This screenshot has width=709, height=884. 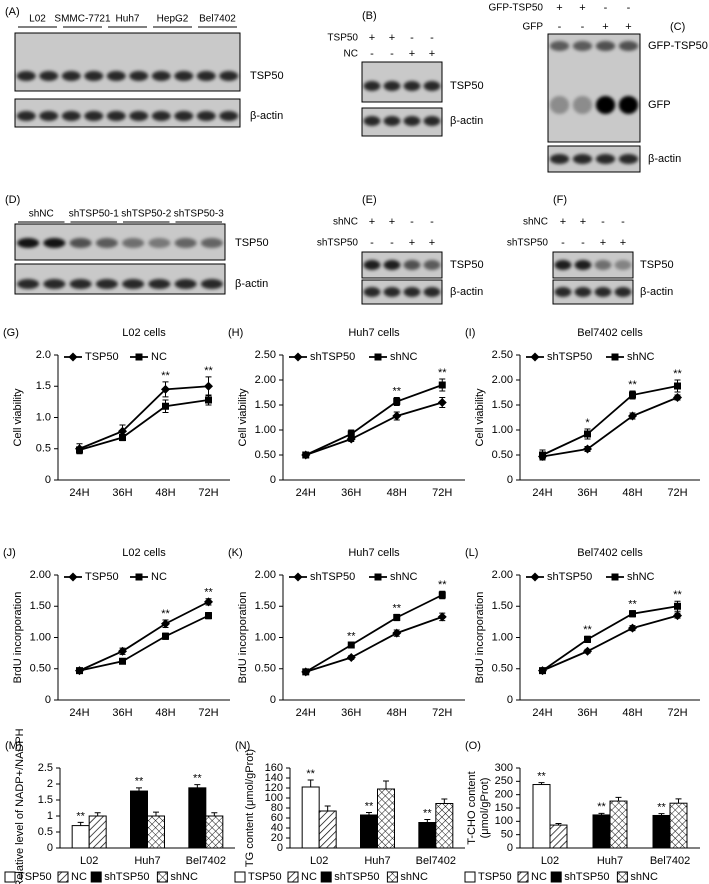 I want to click on chart-title: Bel7402 cells, so click(x=610, y=553).